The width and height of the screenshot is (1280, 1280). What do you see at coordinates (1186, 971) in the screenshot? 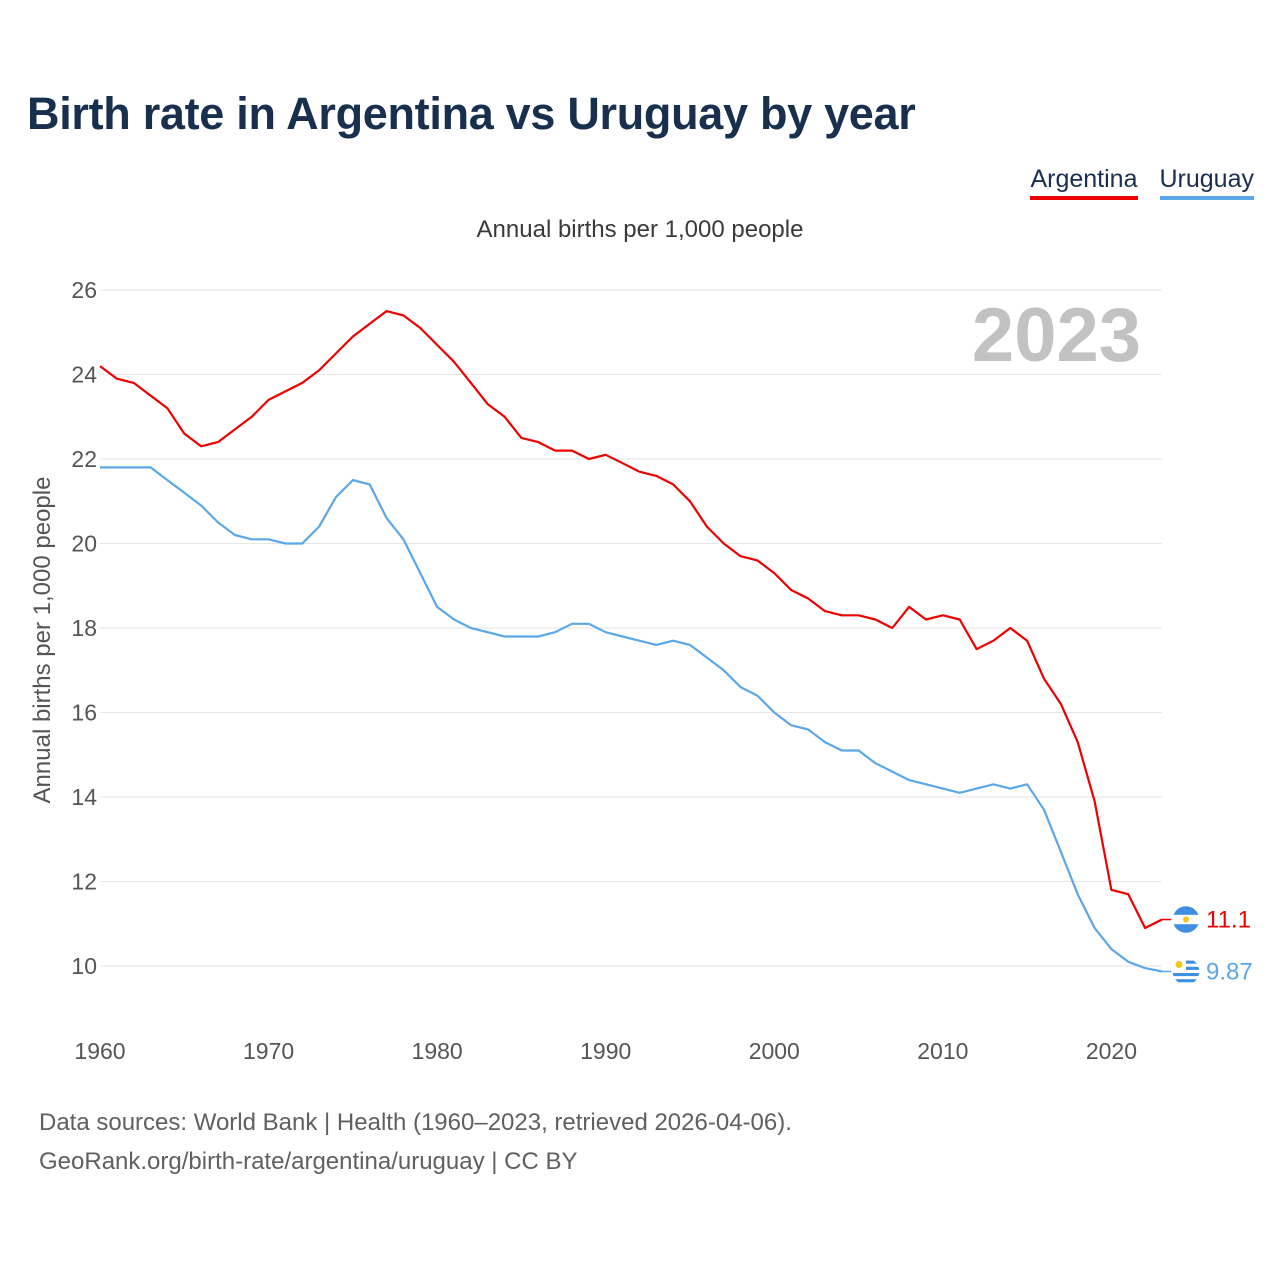
I see `uruguay-flag-icon` at bounding box center [1186, 971].